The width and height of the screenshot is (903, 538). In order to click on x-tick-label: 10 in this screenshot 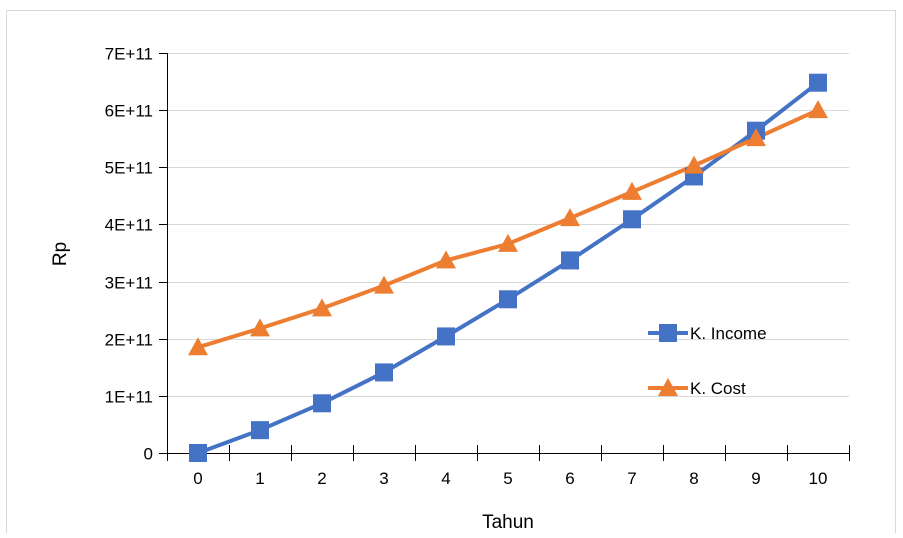, I will do `click(818, 478)`.